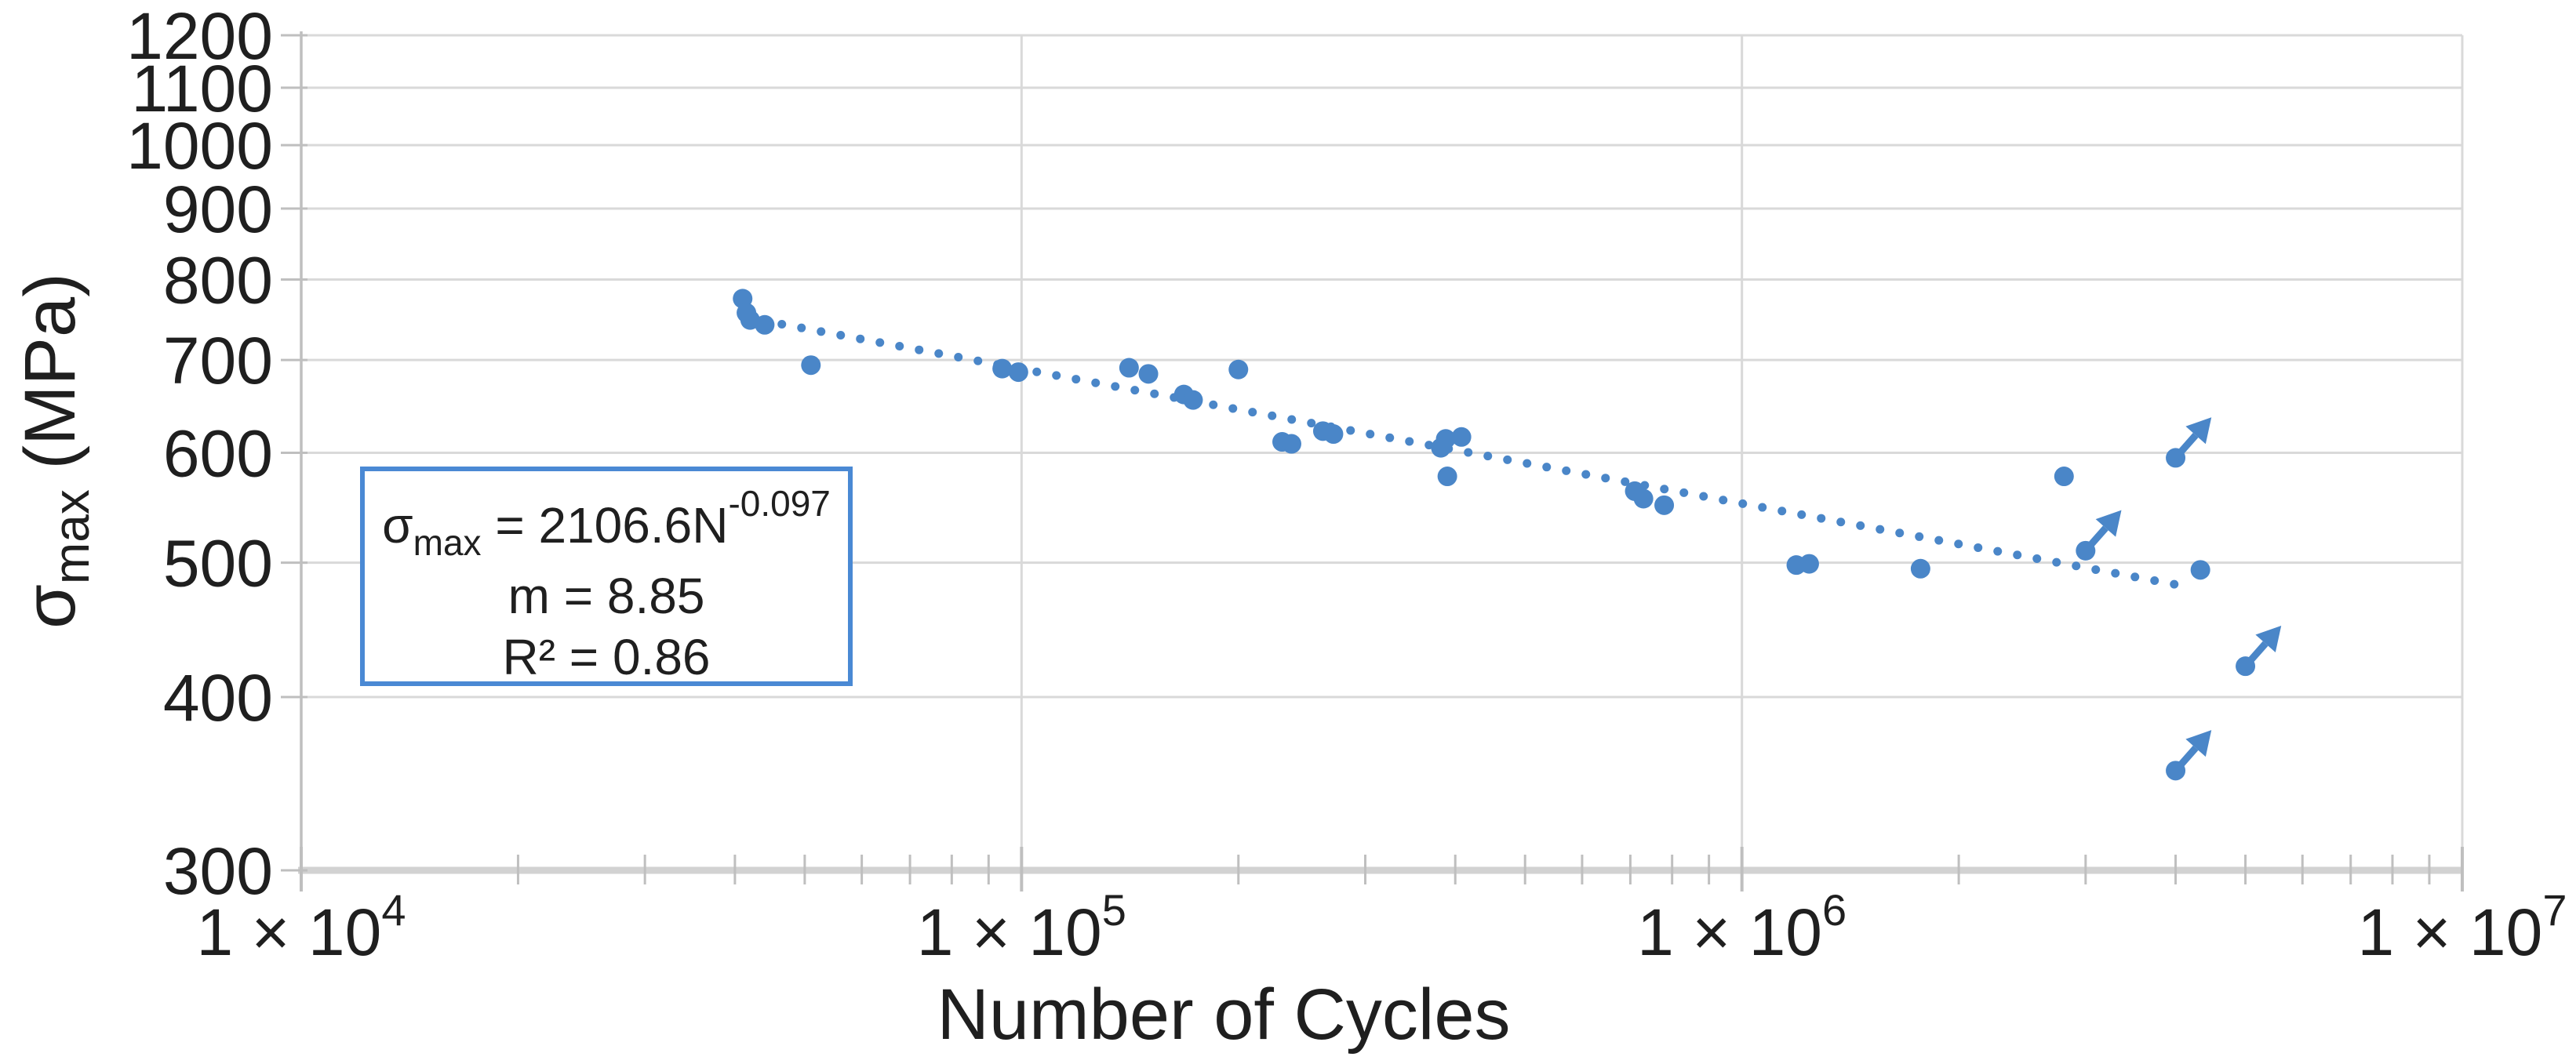 The width and height of the screenshot is (2576, 1064). What do you see at coordinates (605, 525) in the screenshot?
I see `equation-body: = 2106.6N` at bounding box center [605, 525].